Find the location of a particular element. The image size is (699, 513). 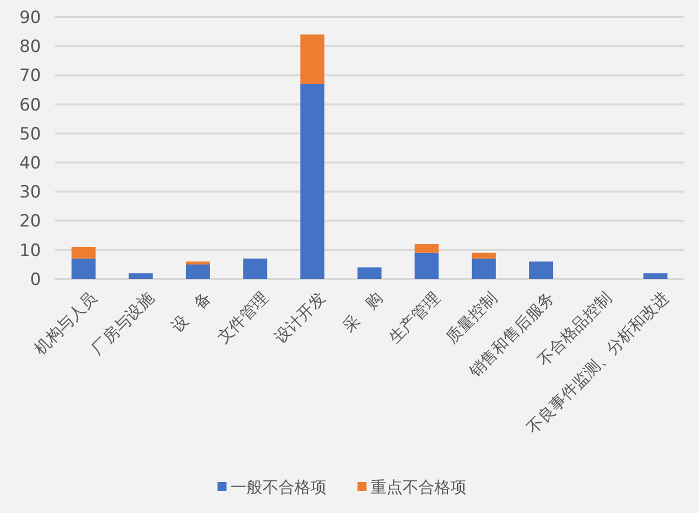

x-tick-label: 生产管理 is located at coordinates (414, 318).